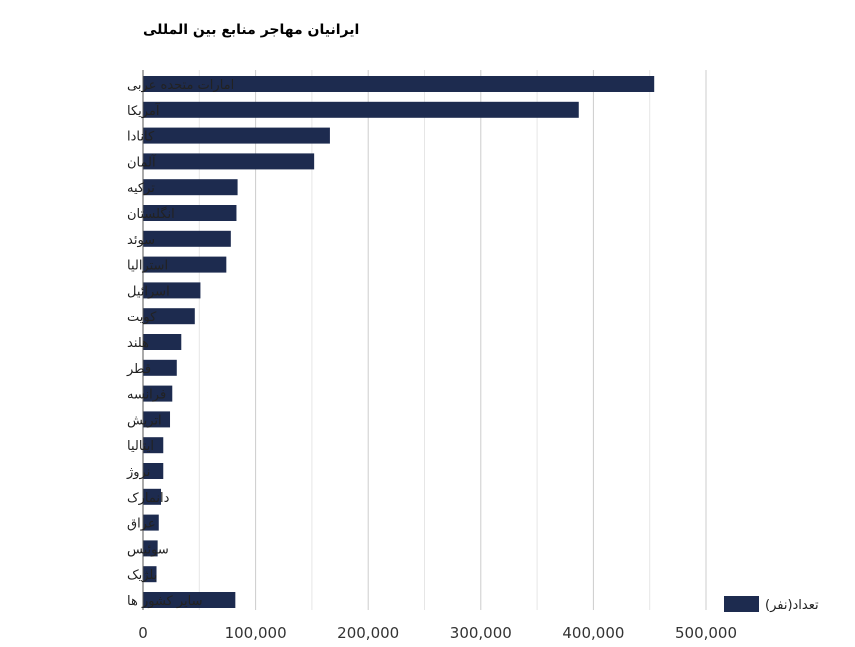  Describe the element at coordinates (142, 161) in the screenshot. I see `category-label: آلمان` at that location.